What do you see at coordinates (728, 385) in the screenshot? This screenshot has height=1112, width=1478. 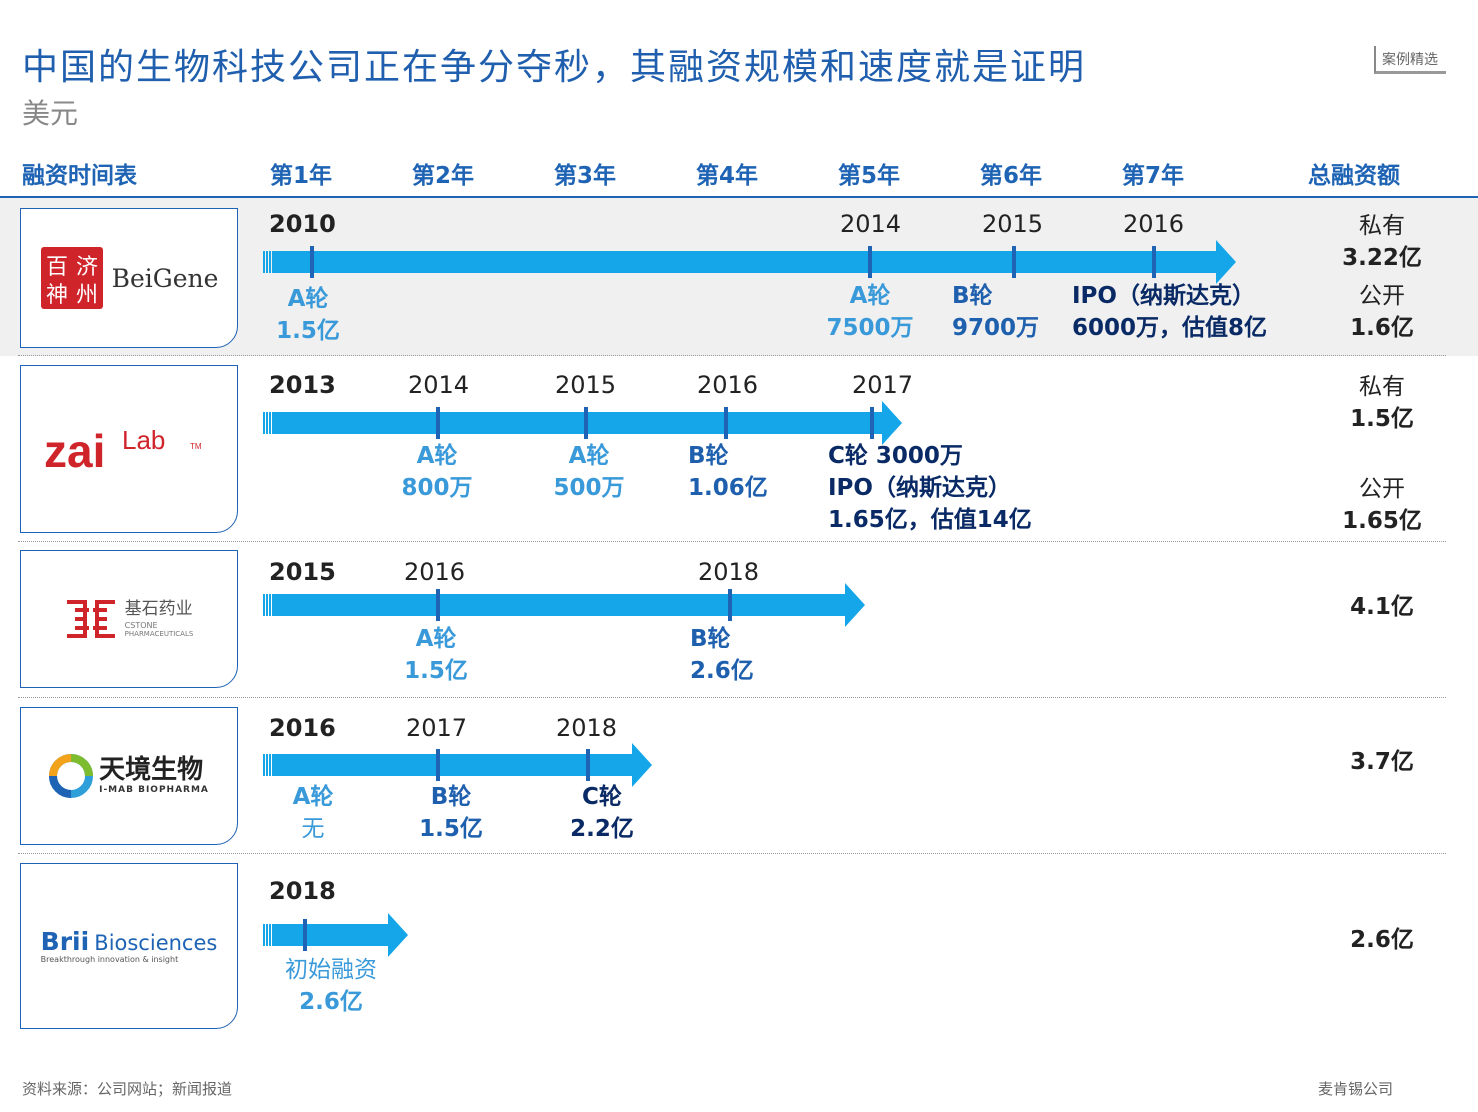 I see `zailab-year-4: 2016` at bounding box center [728, 385].